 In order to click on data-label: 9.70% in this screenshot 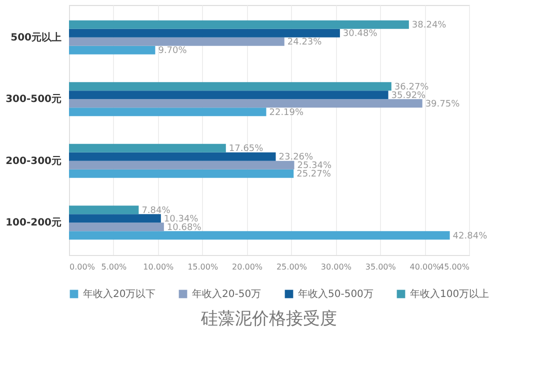, I will do `click(173, 51)`.